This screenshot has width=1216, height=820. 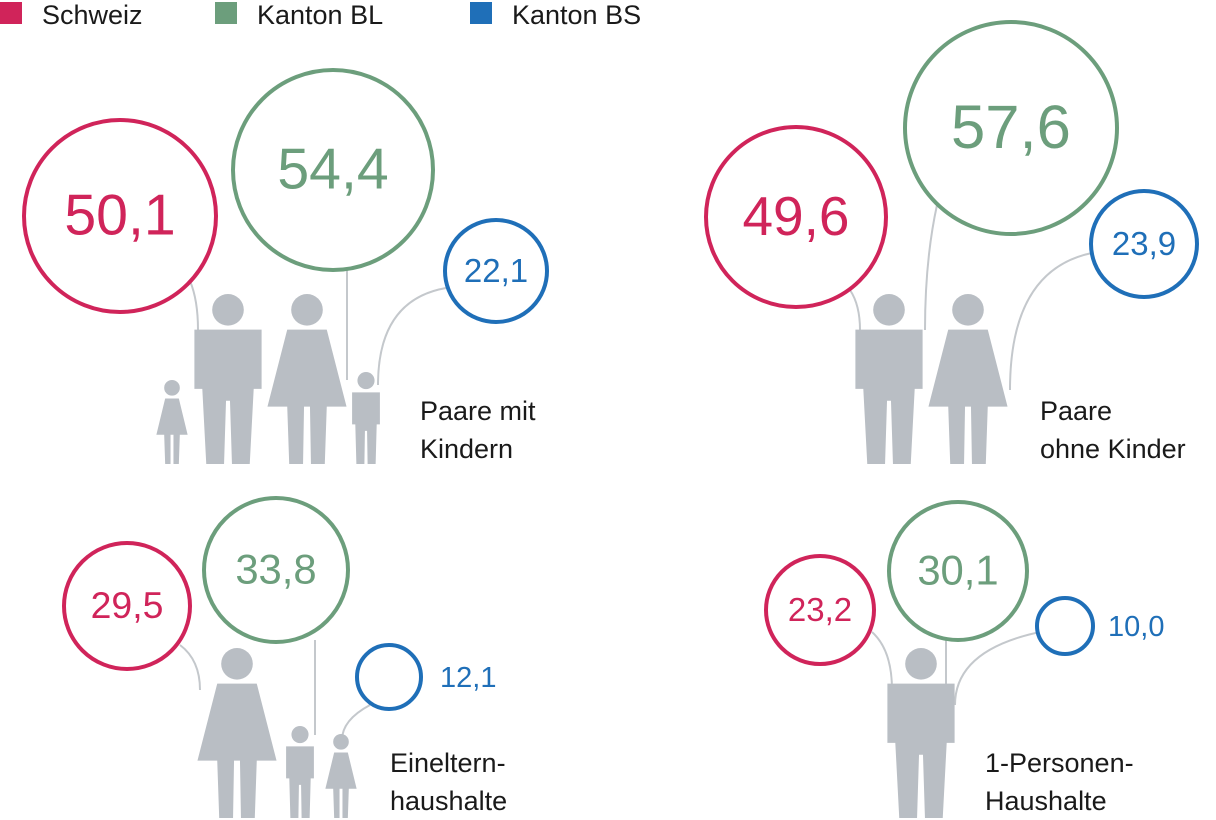 What do you see at coordinates (1046, 801) in the screenshot?
I see `category-label: Haushalte` at bounding box center [1046, 801].